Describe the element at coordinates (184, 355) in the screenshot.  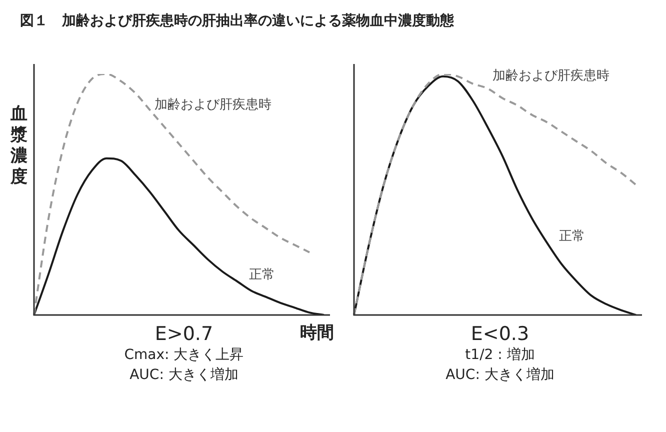
I see `text: Cmax: 大きく上昇` at that location.